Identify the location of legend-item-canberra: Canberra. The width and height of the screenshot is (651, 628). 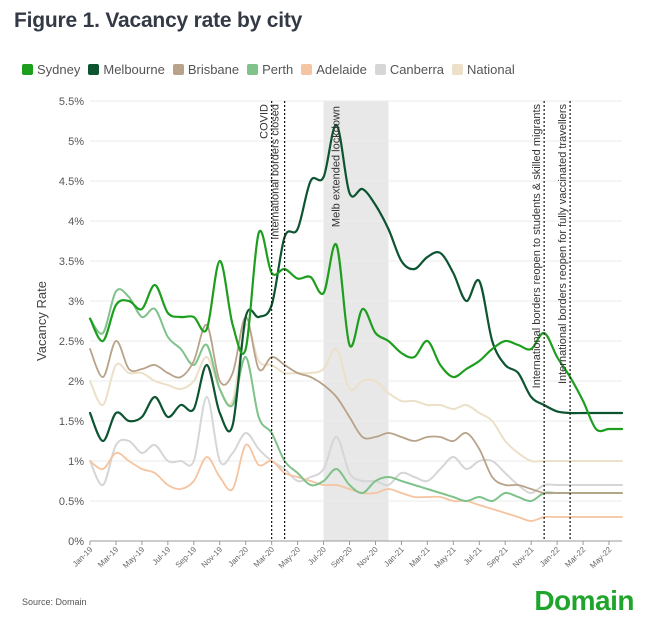
(409, 69).